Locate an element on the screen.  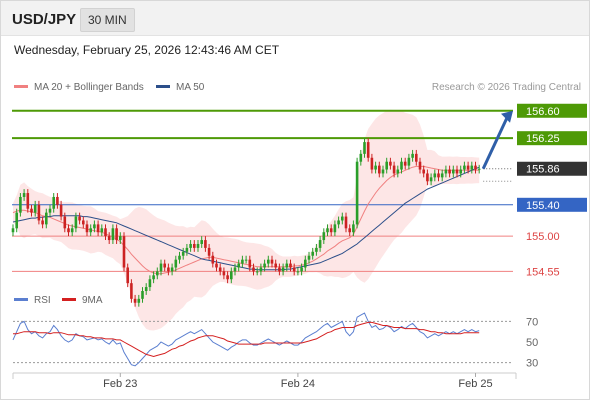
rsi-line is located at coordinates (246, 339).